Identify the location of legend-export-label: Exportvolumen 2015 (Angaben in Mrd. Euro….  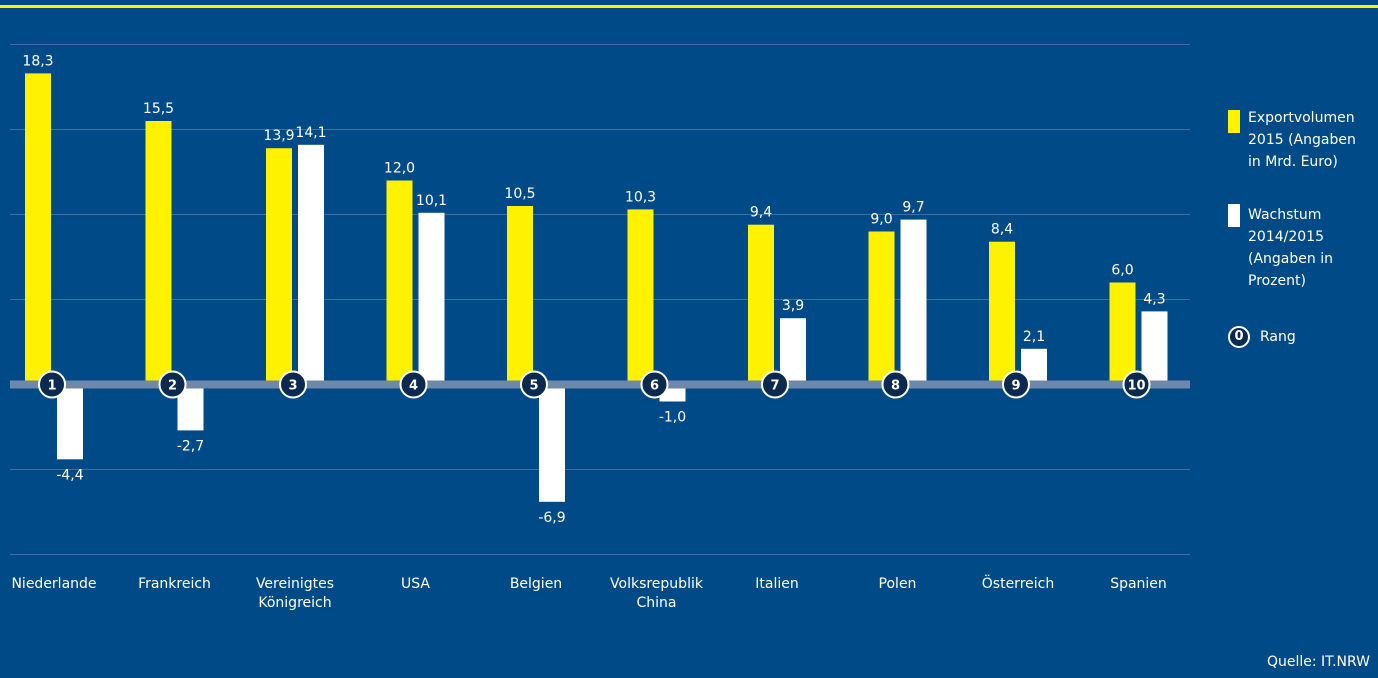
(1302, 140).